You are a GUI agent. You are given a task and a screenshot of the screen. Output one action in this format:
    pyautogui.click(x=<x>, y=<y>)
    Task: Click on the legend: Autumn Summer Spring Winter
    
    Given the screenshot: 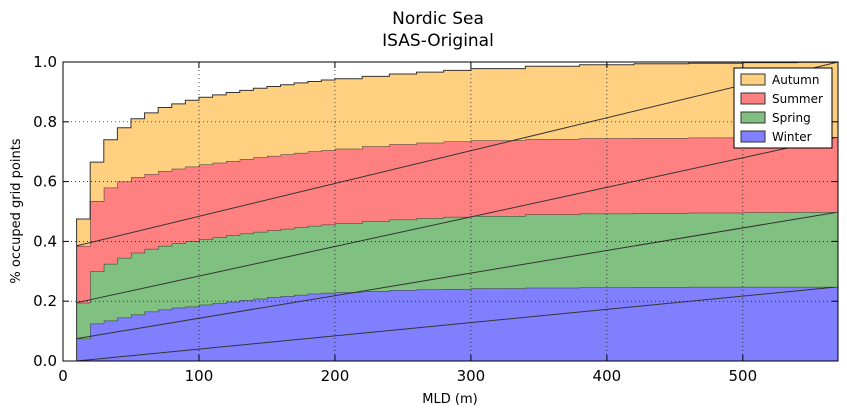 What is the action you would take?
    pyautogui.click(x=783, y=108)
    